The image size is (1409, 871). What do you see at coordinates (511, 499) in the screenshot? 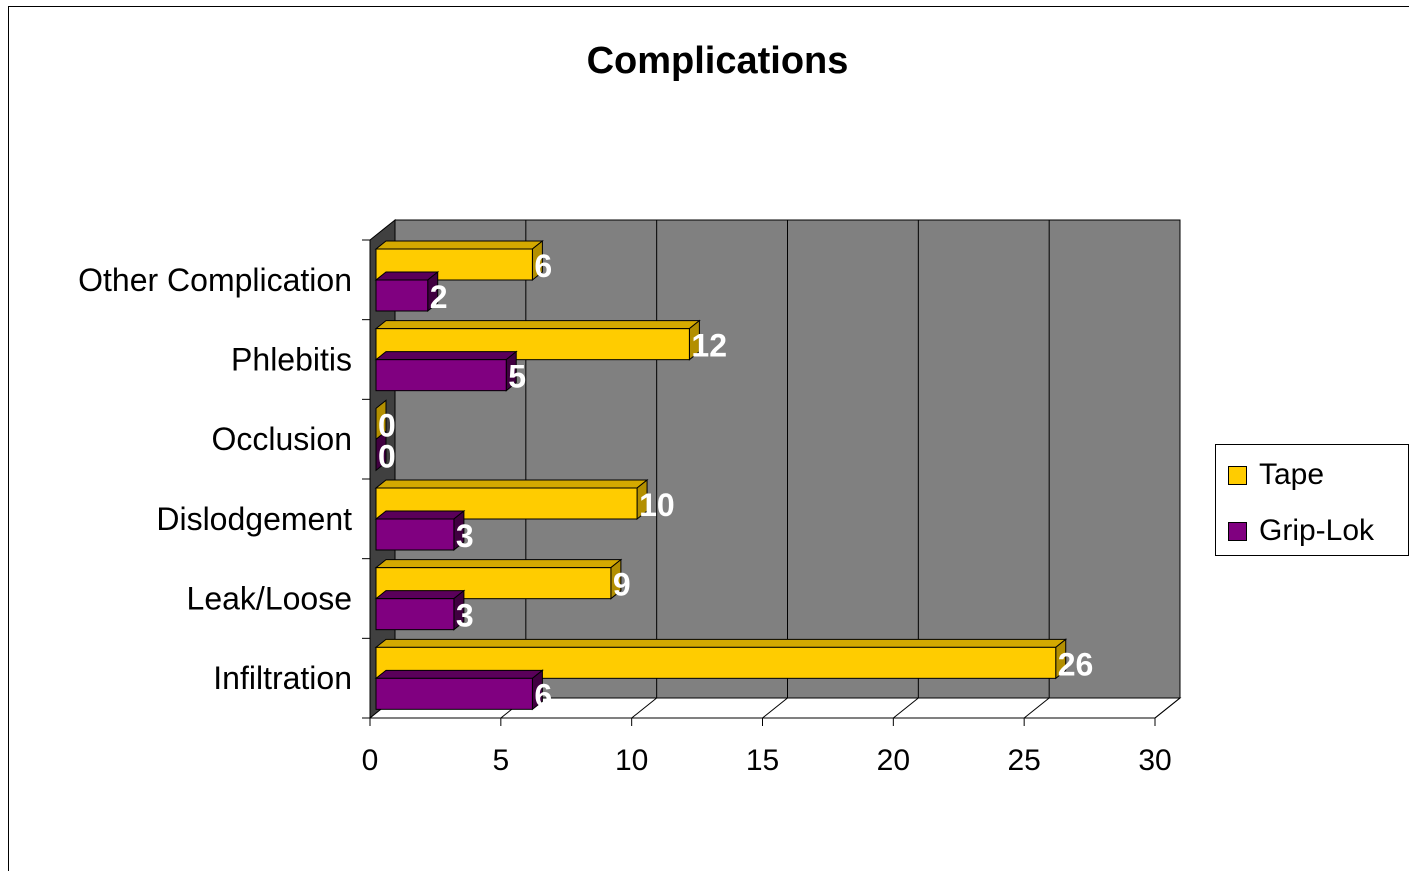
I see `bar-tape-dislodgement` at bounding box center [511, 499].